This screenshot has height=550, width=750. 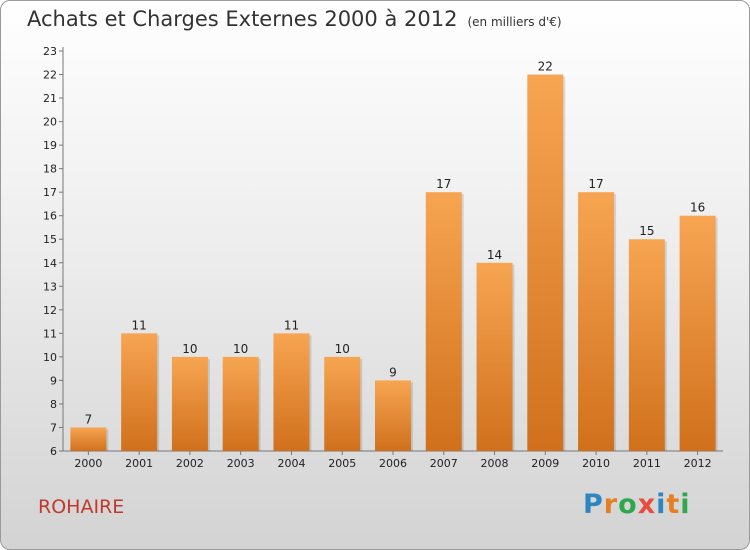 I want to click on bar-value-label: 7, so click(x=89, y=419).